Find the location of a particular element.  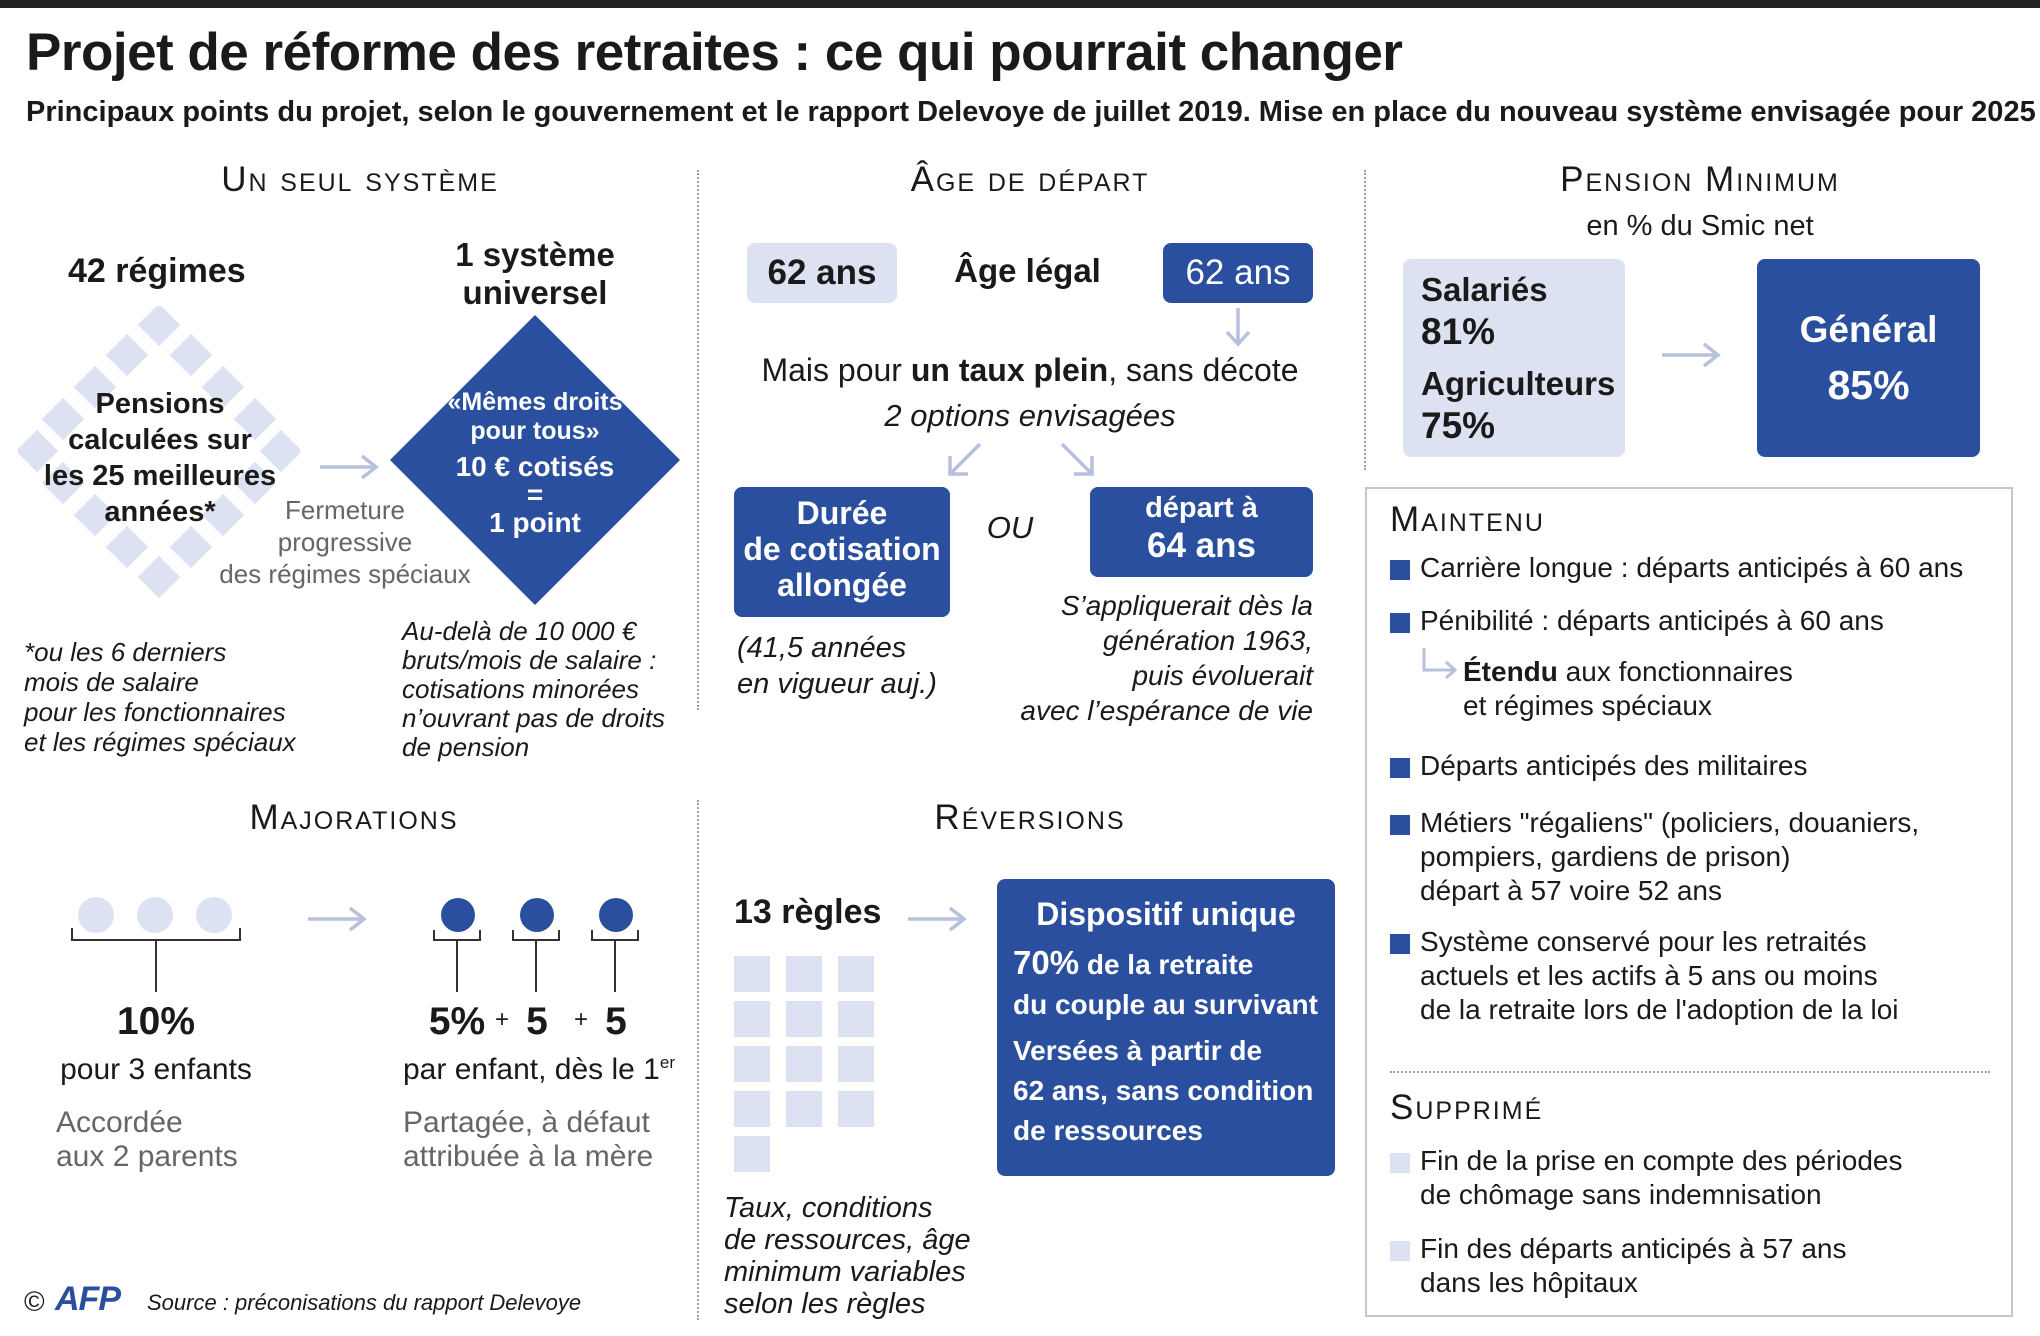

top-bar is located at coordinates (1020, 4).